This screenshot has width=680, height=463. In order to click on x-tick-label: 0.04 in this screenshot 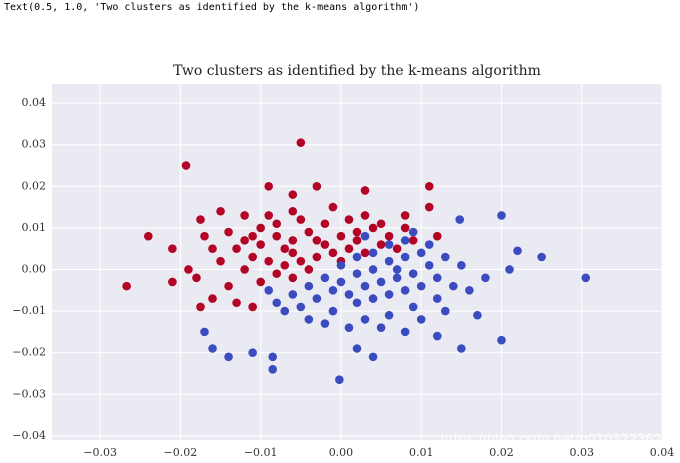, I will do `click(662, 452)`.